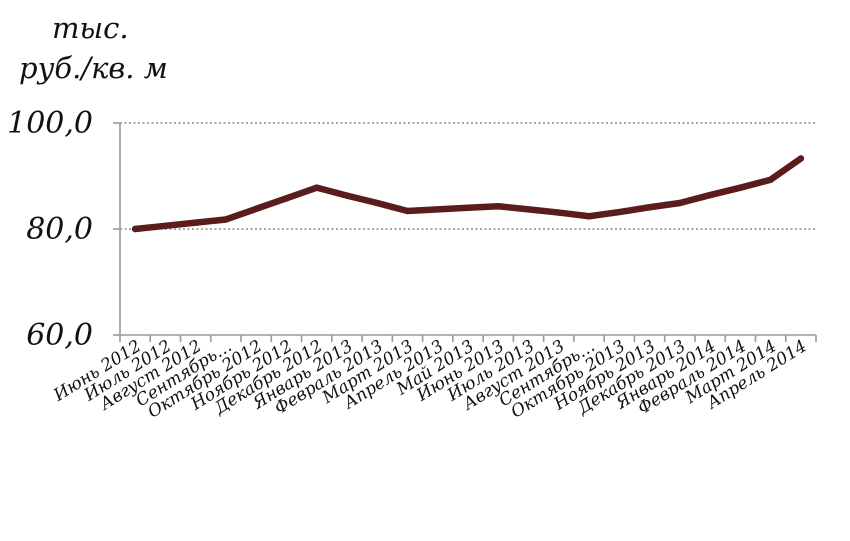 This screenshot has height=541, width=850. I want to click on y-tick-label: 100,0, so click(50, 123).